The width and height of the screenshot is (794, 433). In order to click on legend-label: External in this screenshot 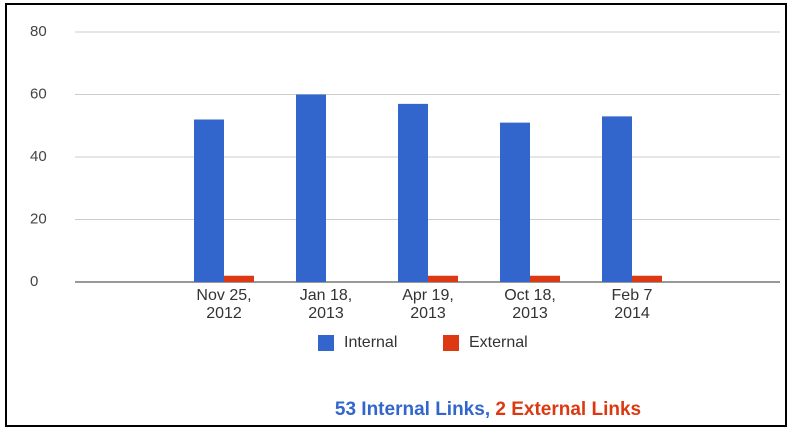, I will do `click(498, 342)`.